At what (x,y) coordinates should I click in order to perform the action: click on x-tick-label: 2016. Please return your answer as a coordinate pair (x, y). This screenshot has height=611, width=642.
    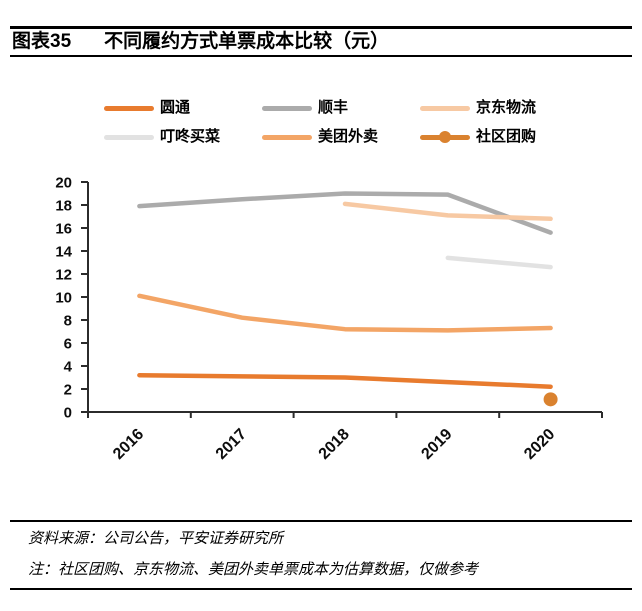
    Looking at the image, I should click on (128, 444).